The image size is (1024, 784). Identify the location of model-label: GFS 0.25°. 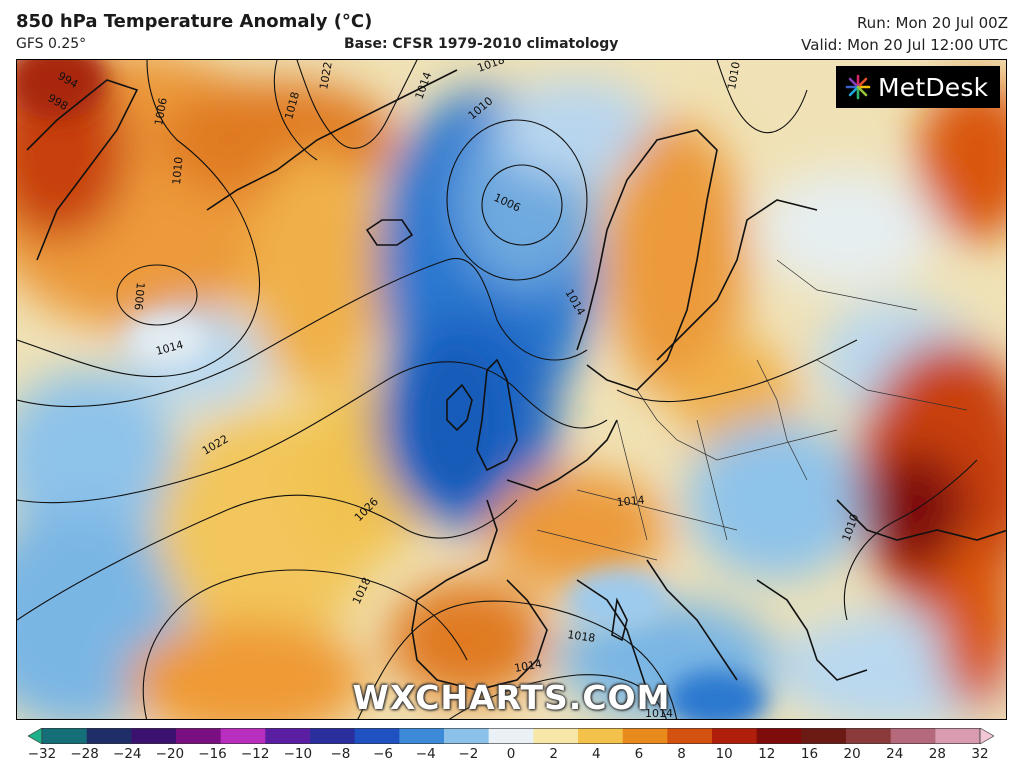
(51, 44).